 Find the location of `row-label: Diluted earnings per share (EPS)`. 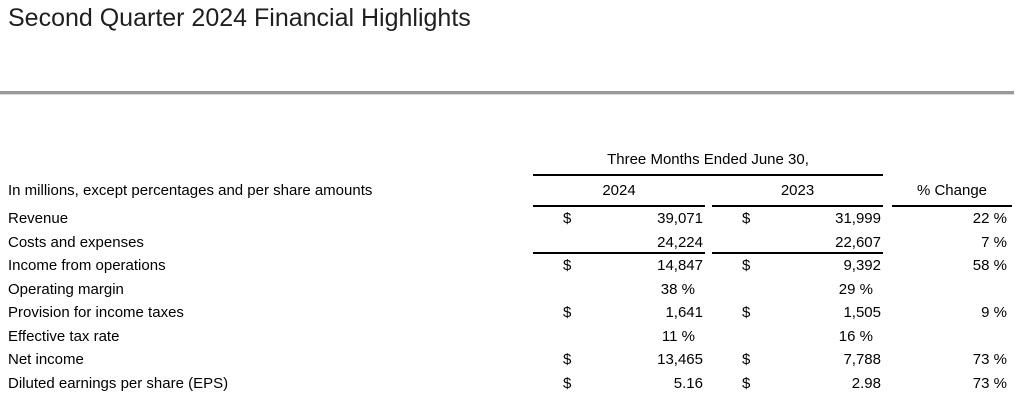

row-label: Diluted earnings per share (EPS) is located at coordinates (118, 383).